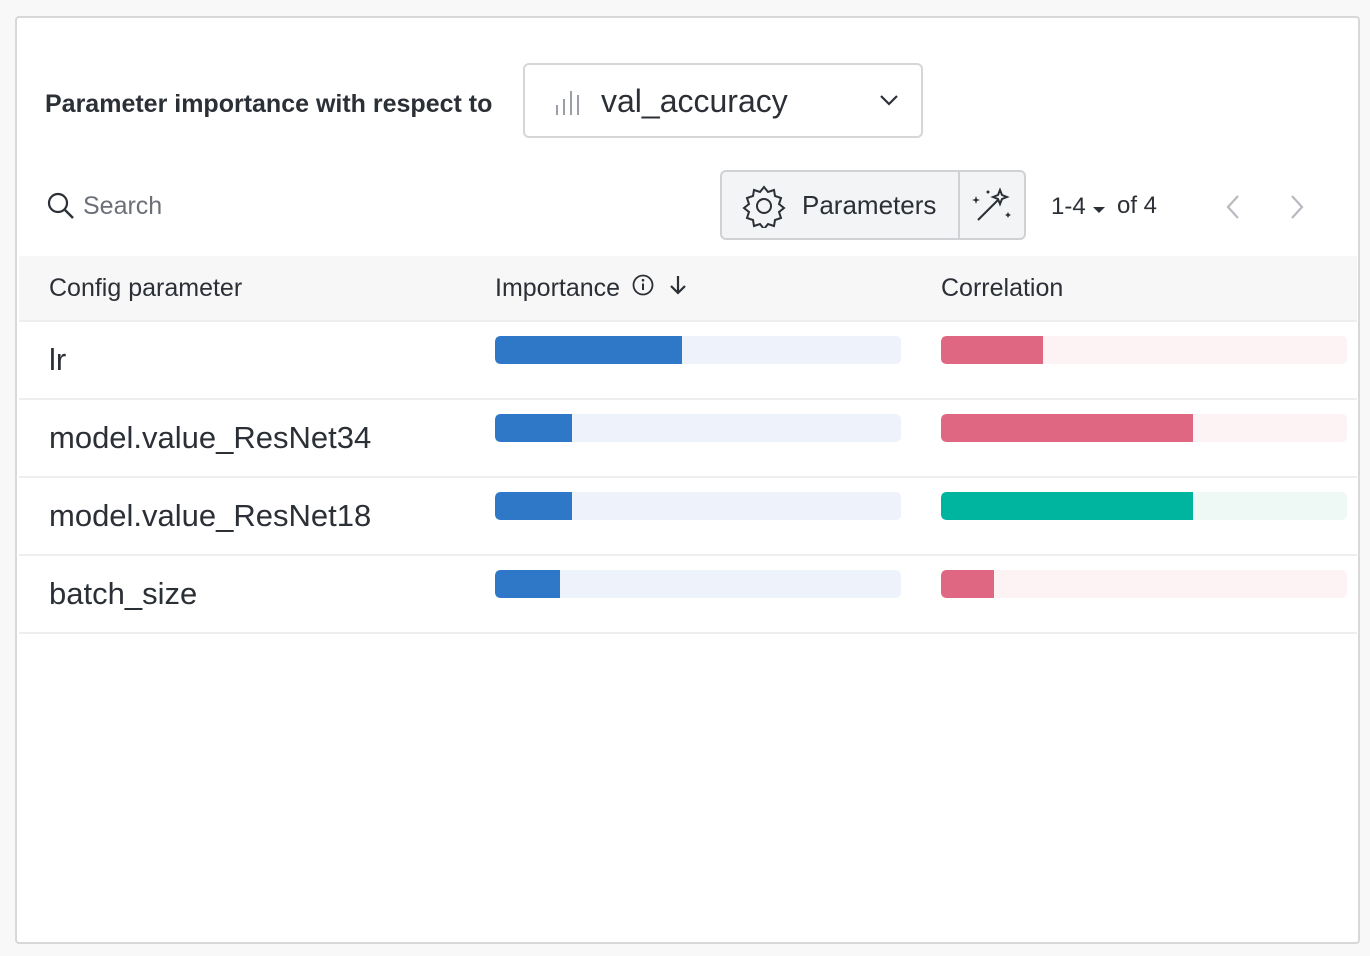  I want to click on magic-wand-button, so click(992, 205).